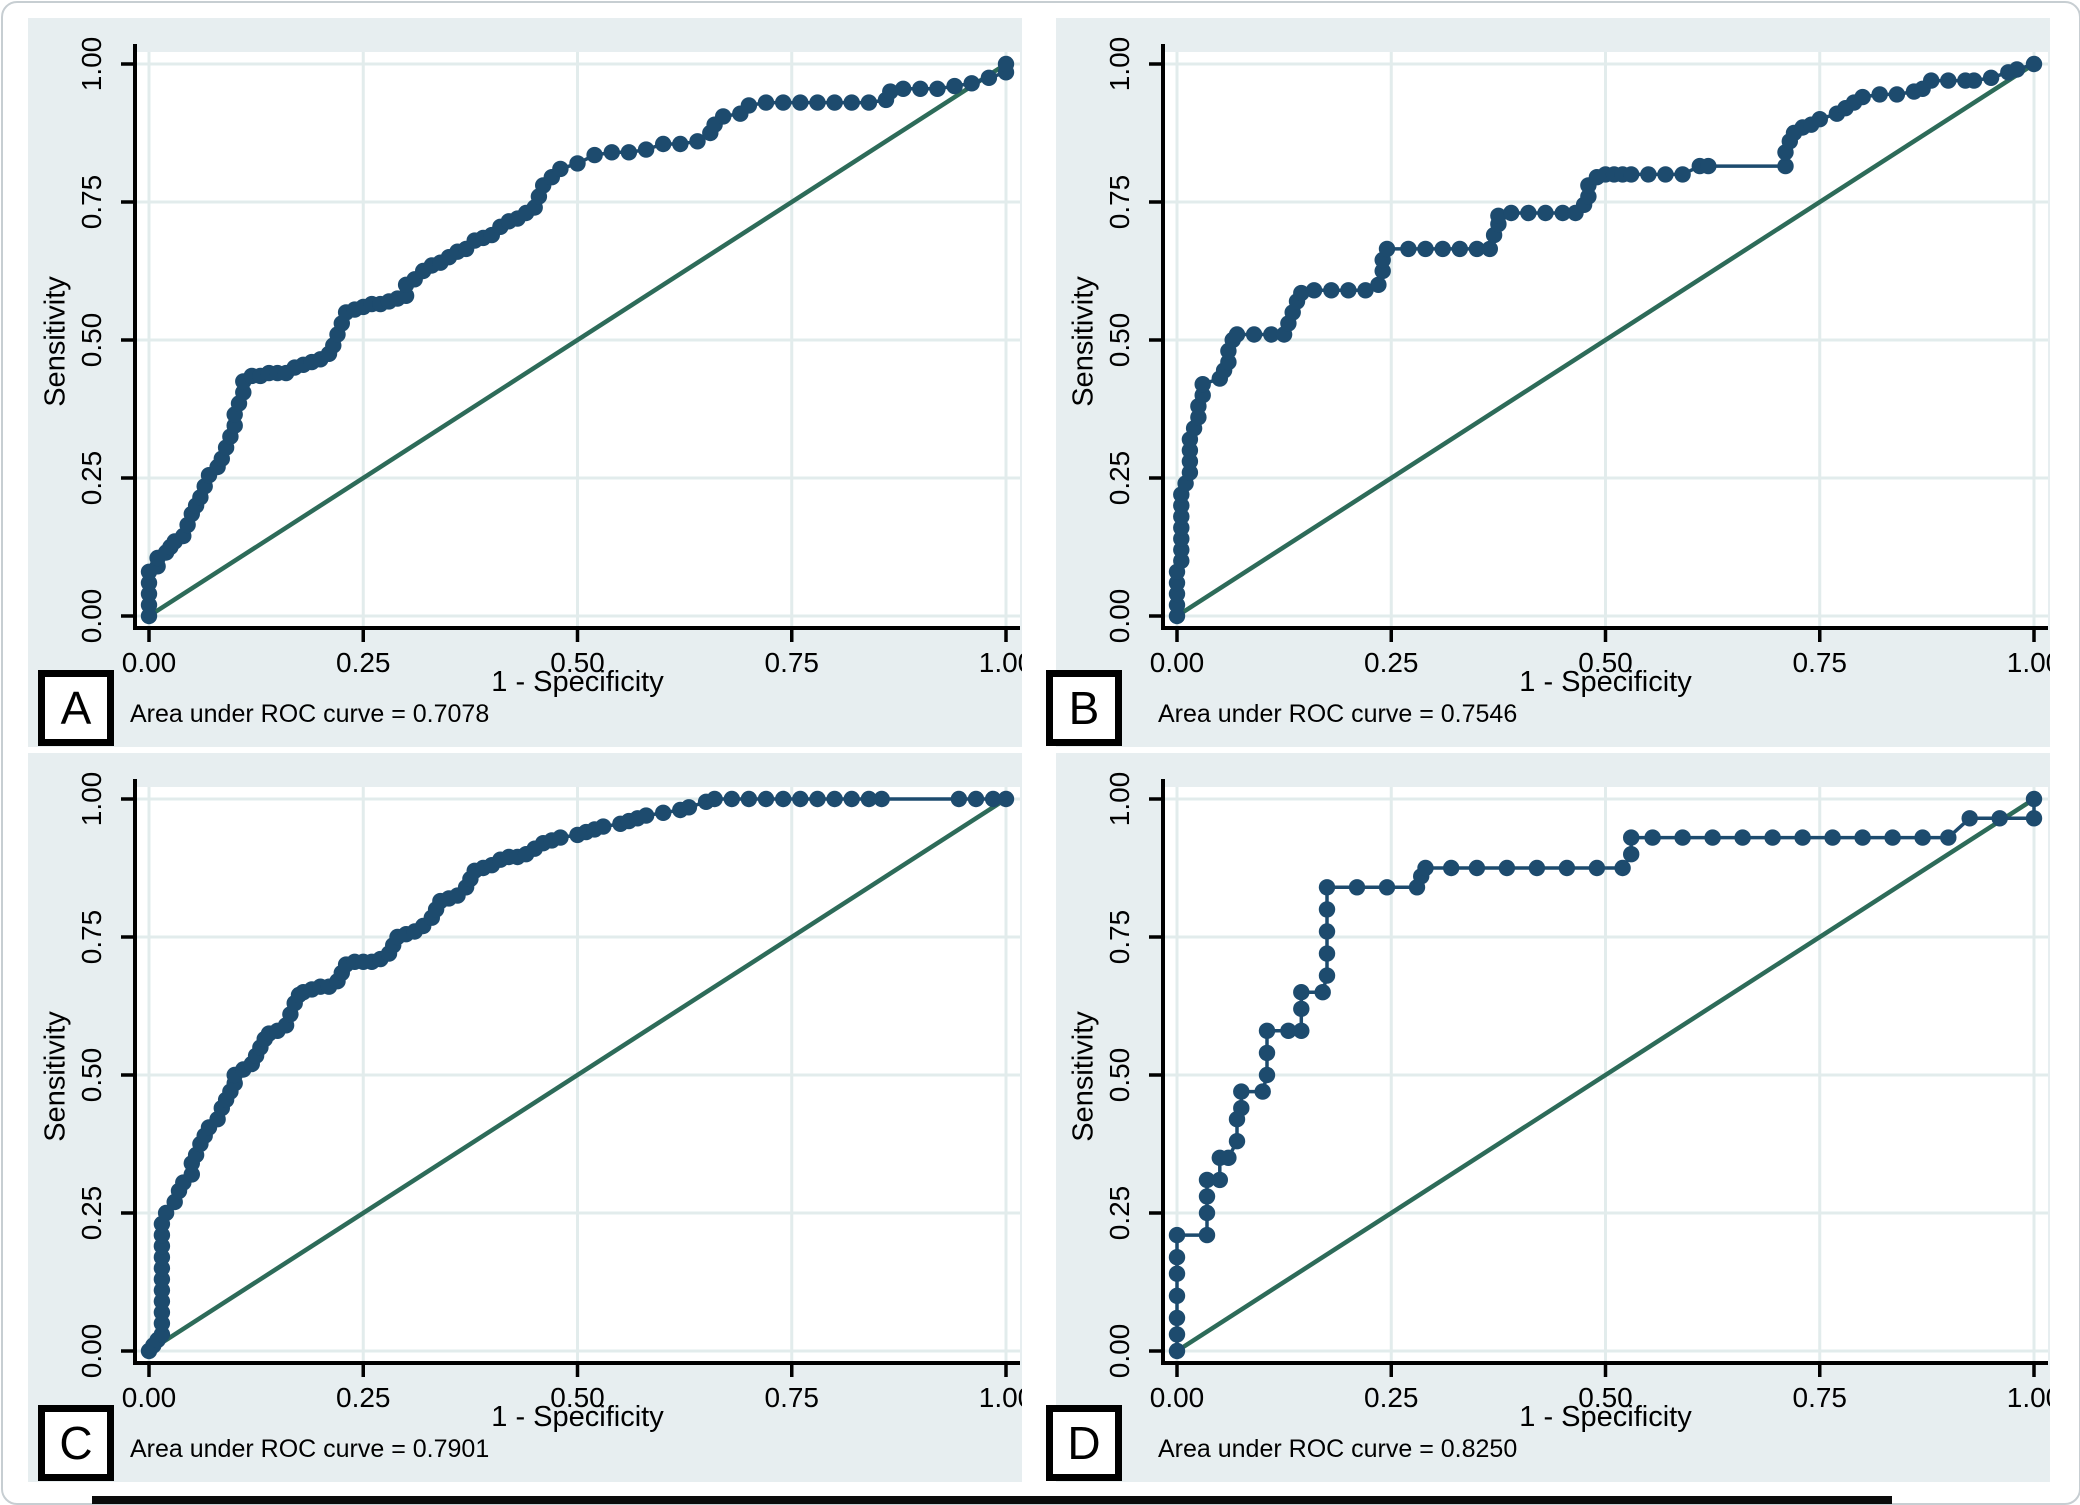  What do you see at coordinates (1338, 1449) in the screenshot?
I see `auc-annotation-d: Area under ROC curve = 0.8250` at bounding box center [1338, 1449].